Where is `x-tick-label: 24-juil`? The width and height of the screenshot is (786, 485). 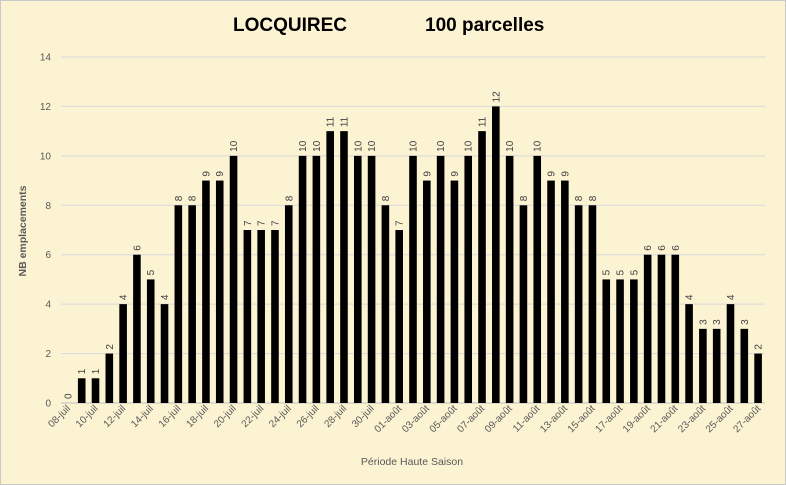
x-tick-label: 24-juil is located at coordinates (280, 416).